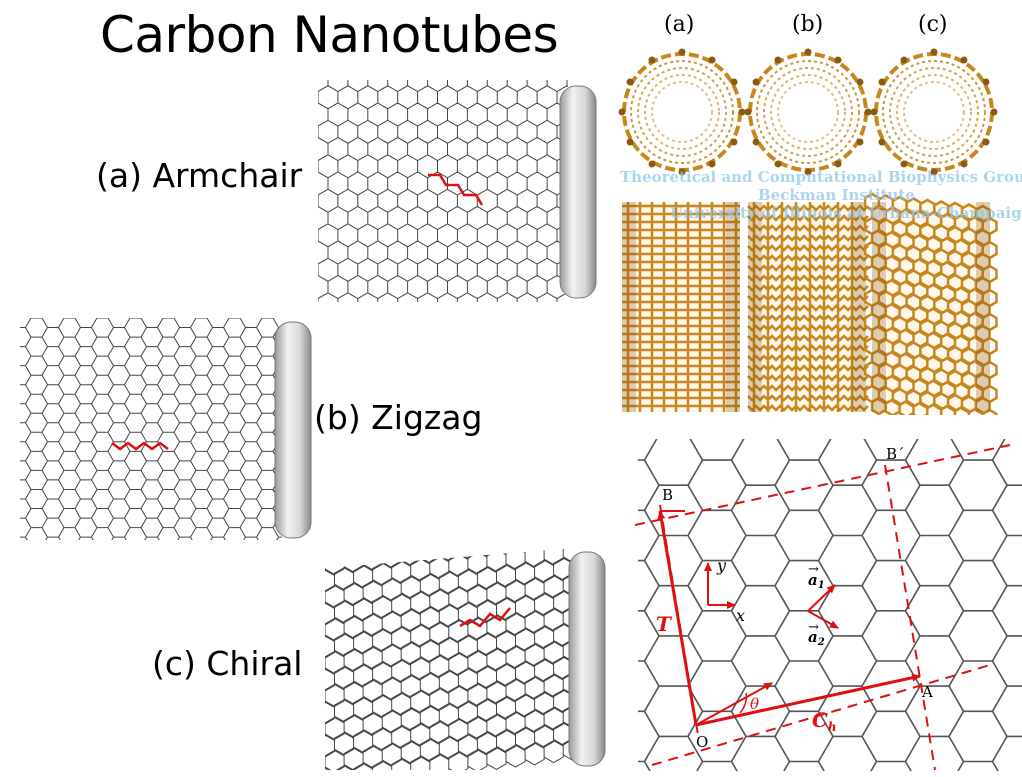 This screenshot has width=1022, height=777. Describe the element at coordinates (808, 24) in the screenshot. I see `model-label-b: (b)` at that location.